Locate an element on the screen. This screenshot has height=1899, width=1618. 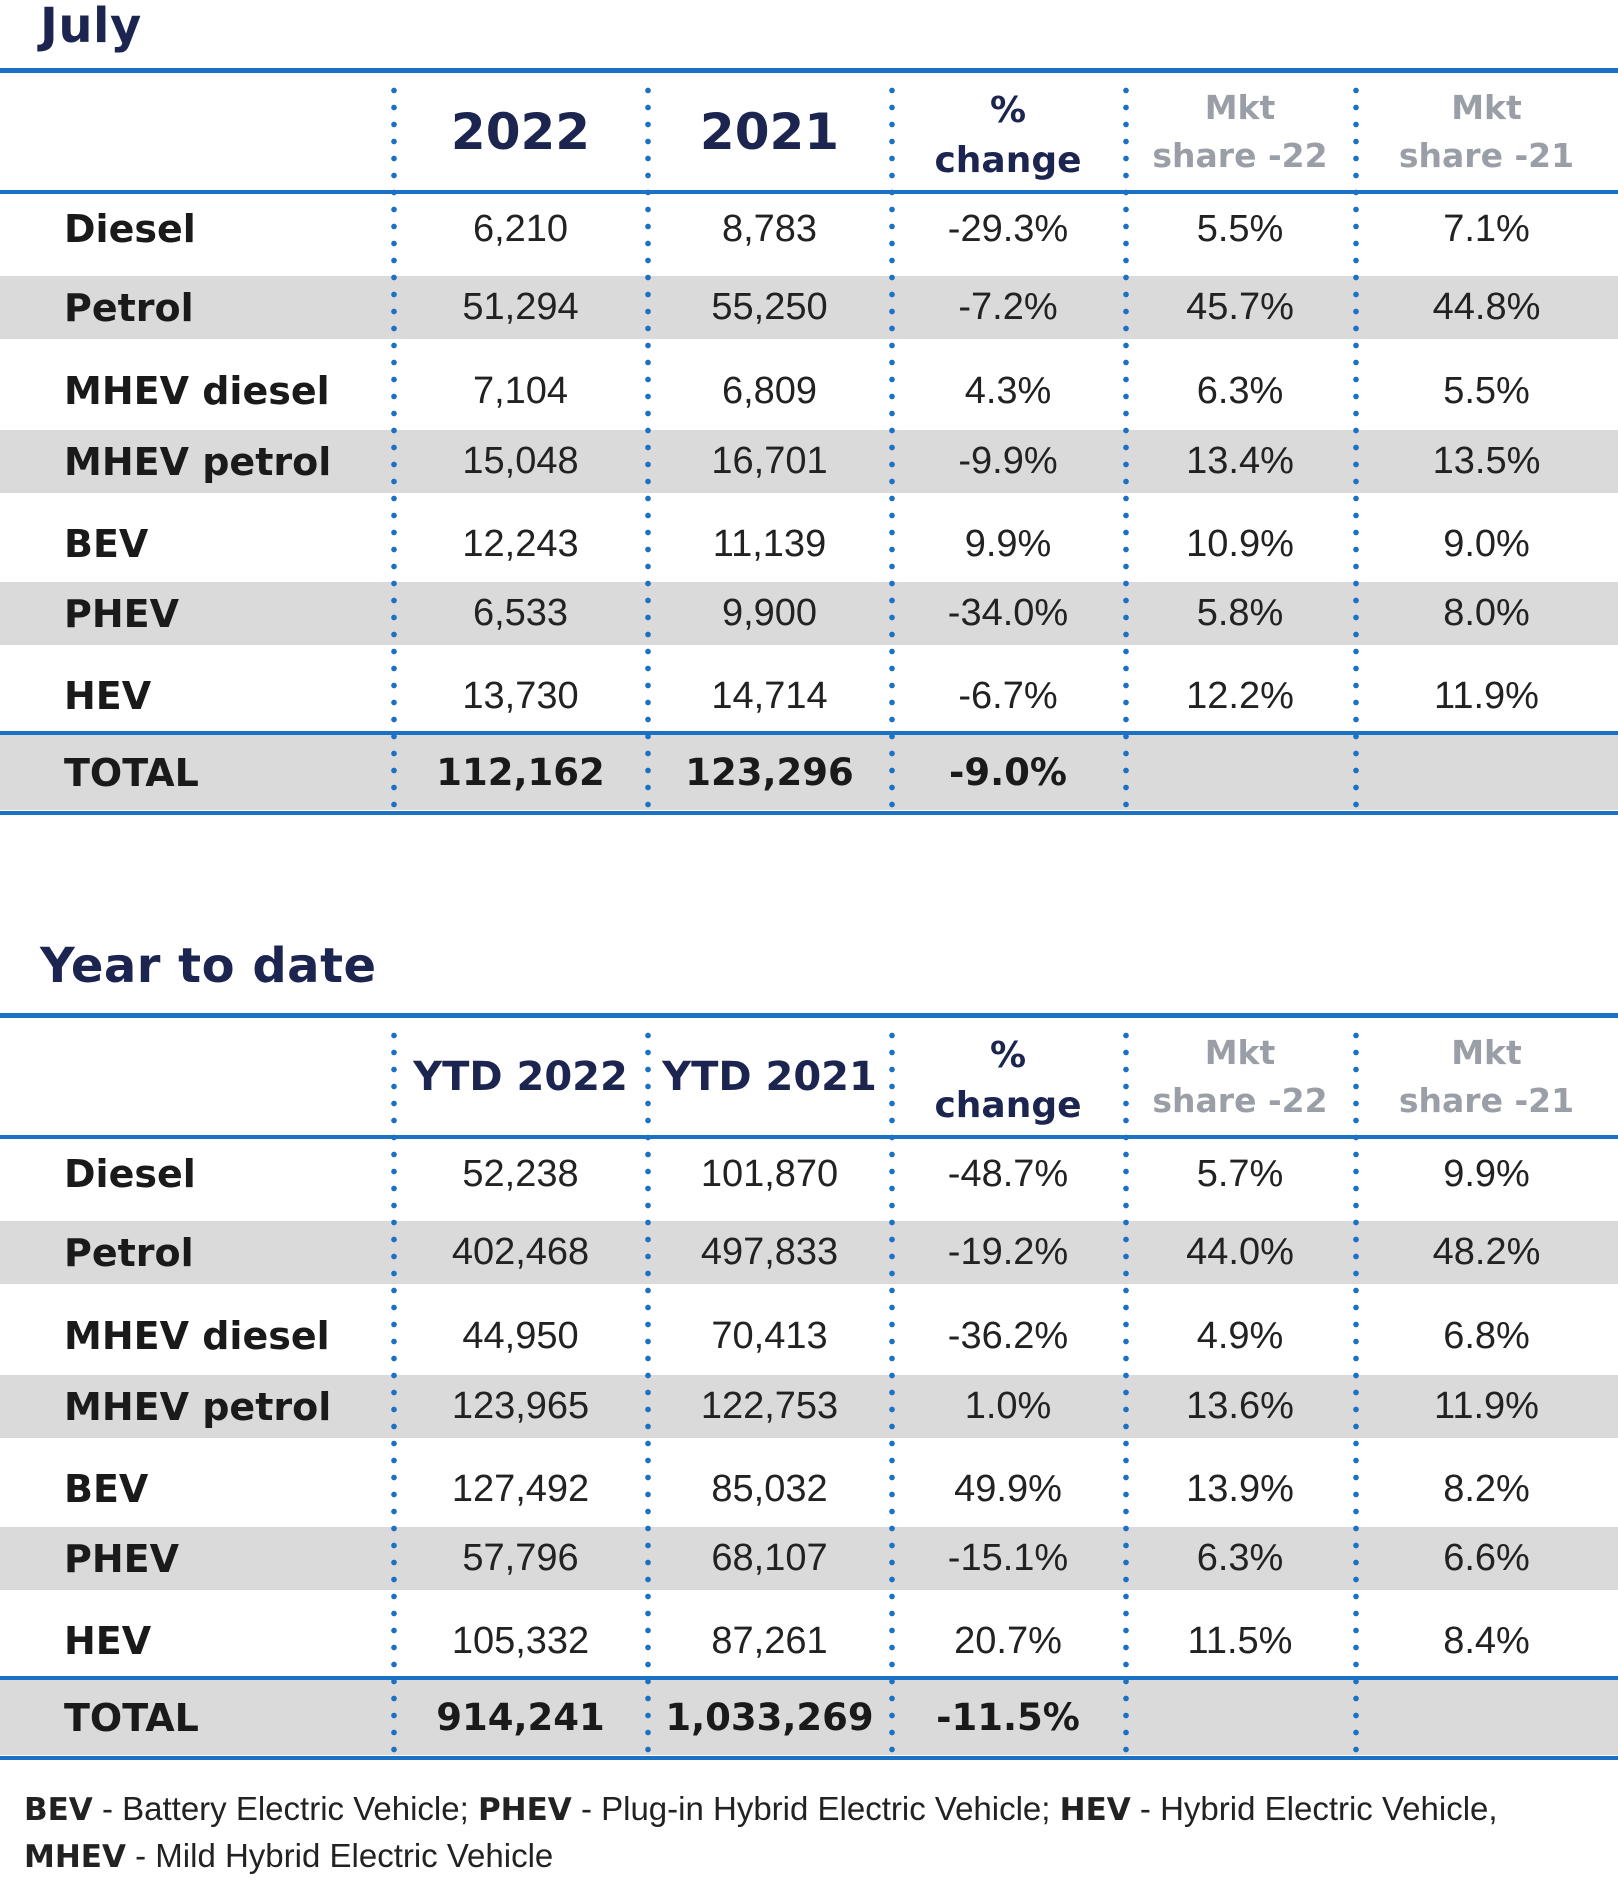
column-header: 2022 is located at coordinates (520, 131).